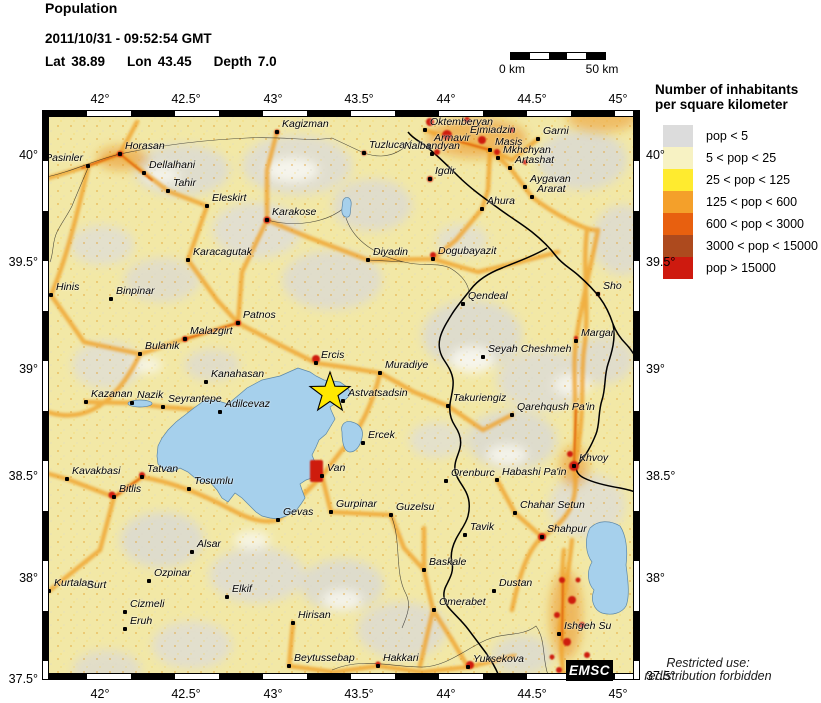  What do you see at coordinates (387, 145) in the screenshot?
I see `city-label: Tuzluca` at bounding box center [387, 145].